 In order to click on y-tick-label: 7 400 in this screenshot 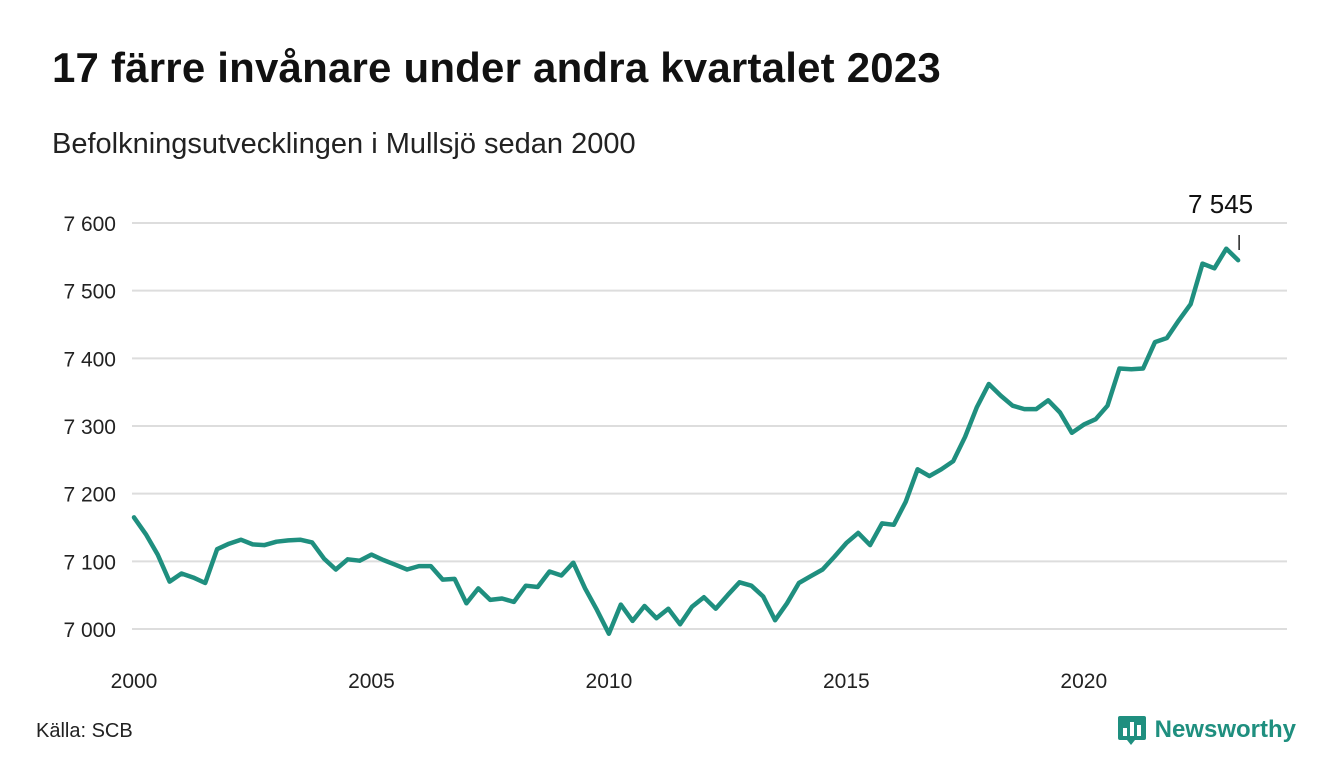, I will do `click(89, 359)`.